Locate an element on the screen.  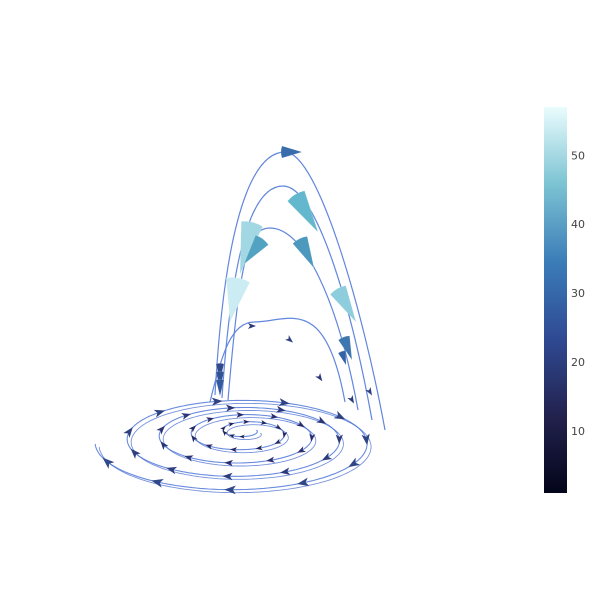
colorbar-bar is located at coordinates (555, 300).